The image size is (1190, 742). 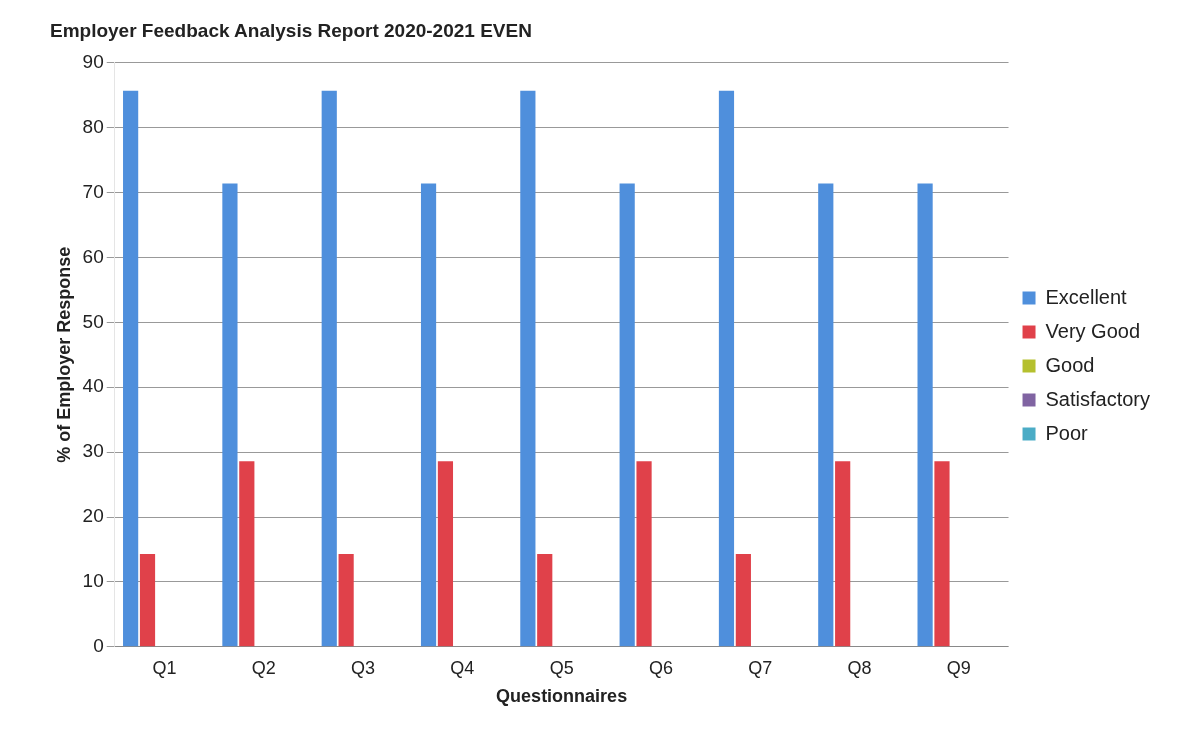 What do you see at coordinates (93, 581) in the screenshot?
I see `y-tick-label: 10` at bounding box center [93, 581].